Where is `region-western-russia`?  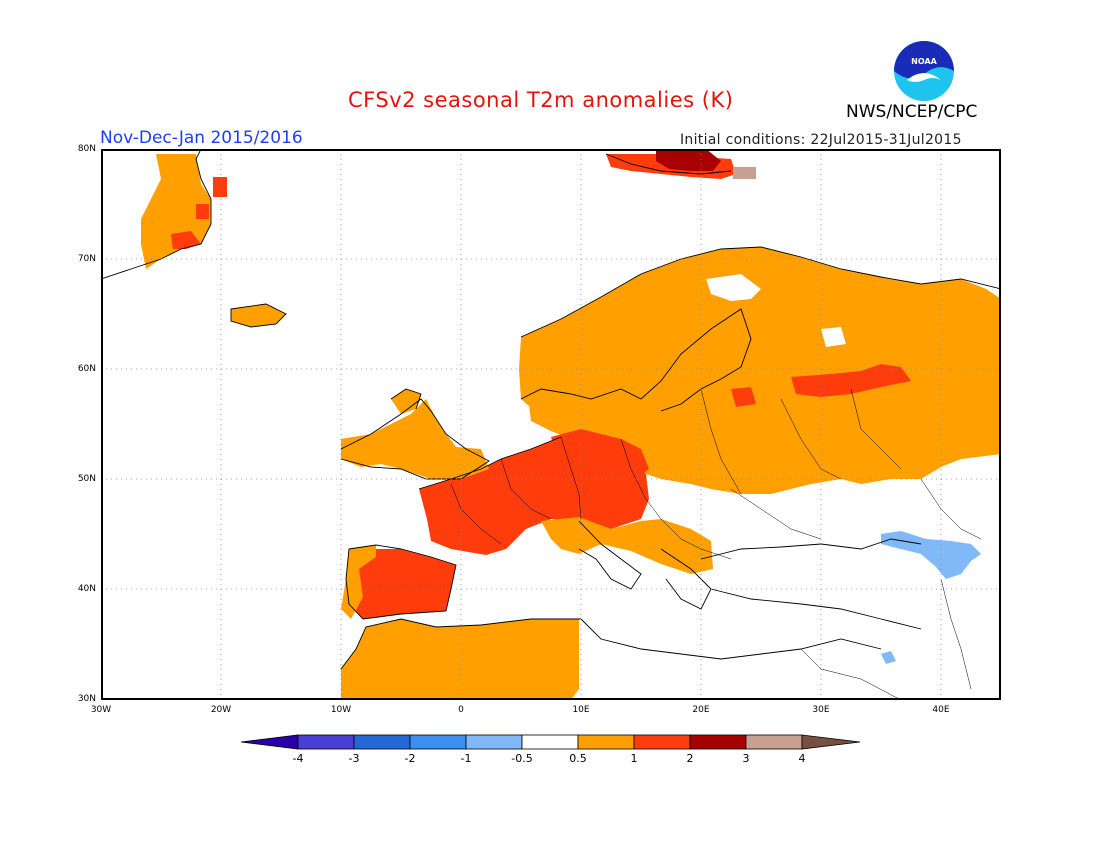
region-western-russia is located at coordinates (851, 380).